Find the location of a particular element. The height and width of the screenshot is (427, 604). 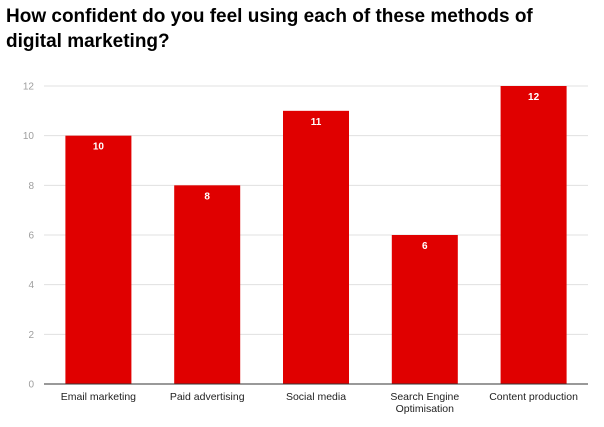

x-tick-label-1: Paid advertising is located at coordinates (207, 397).